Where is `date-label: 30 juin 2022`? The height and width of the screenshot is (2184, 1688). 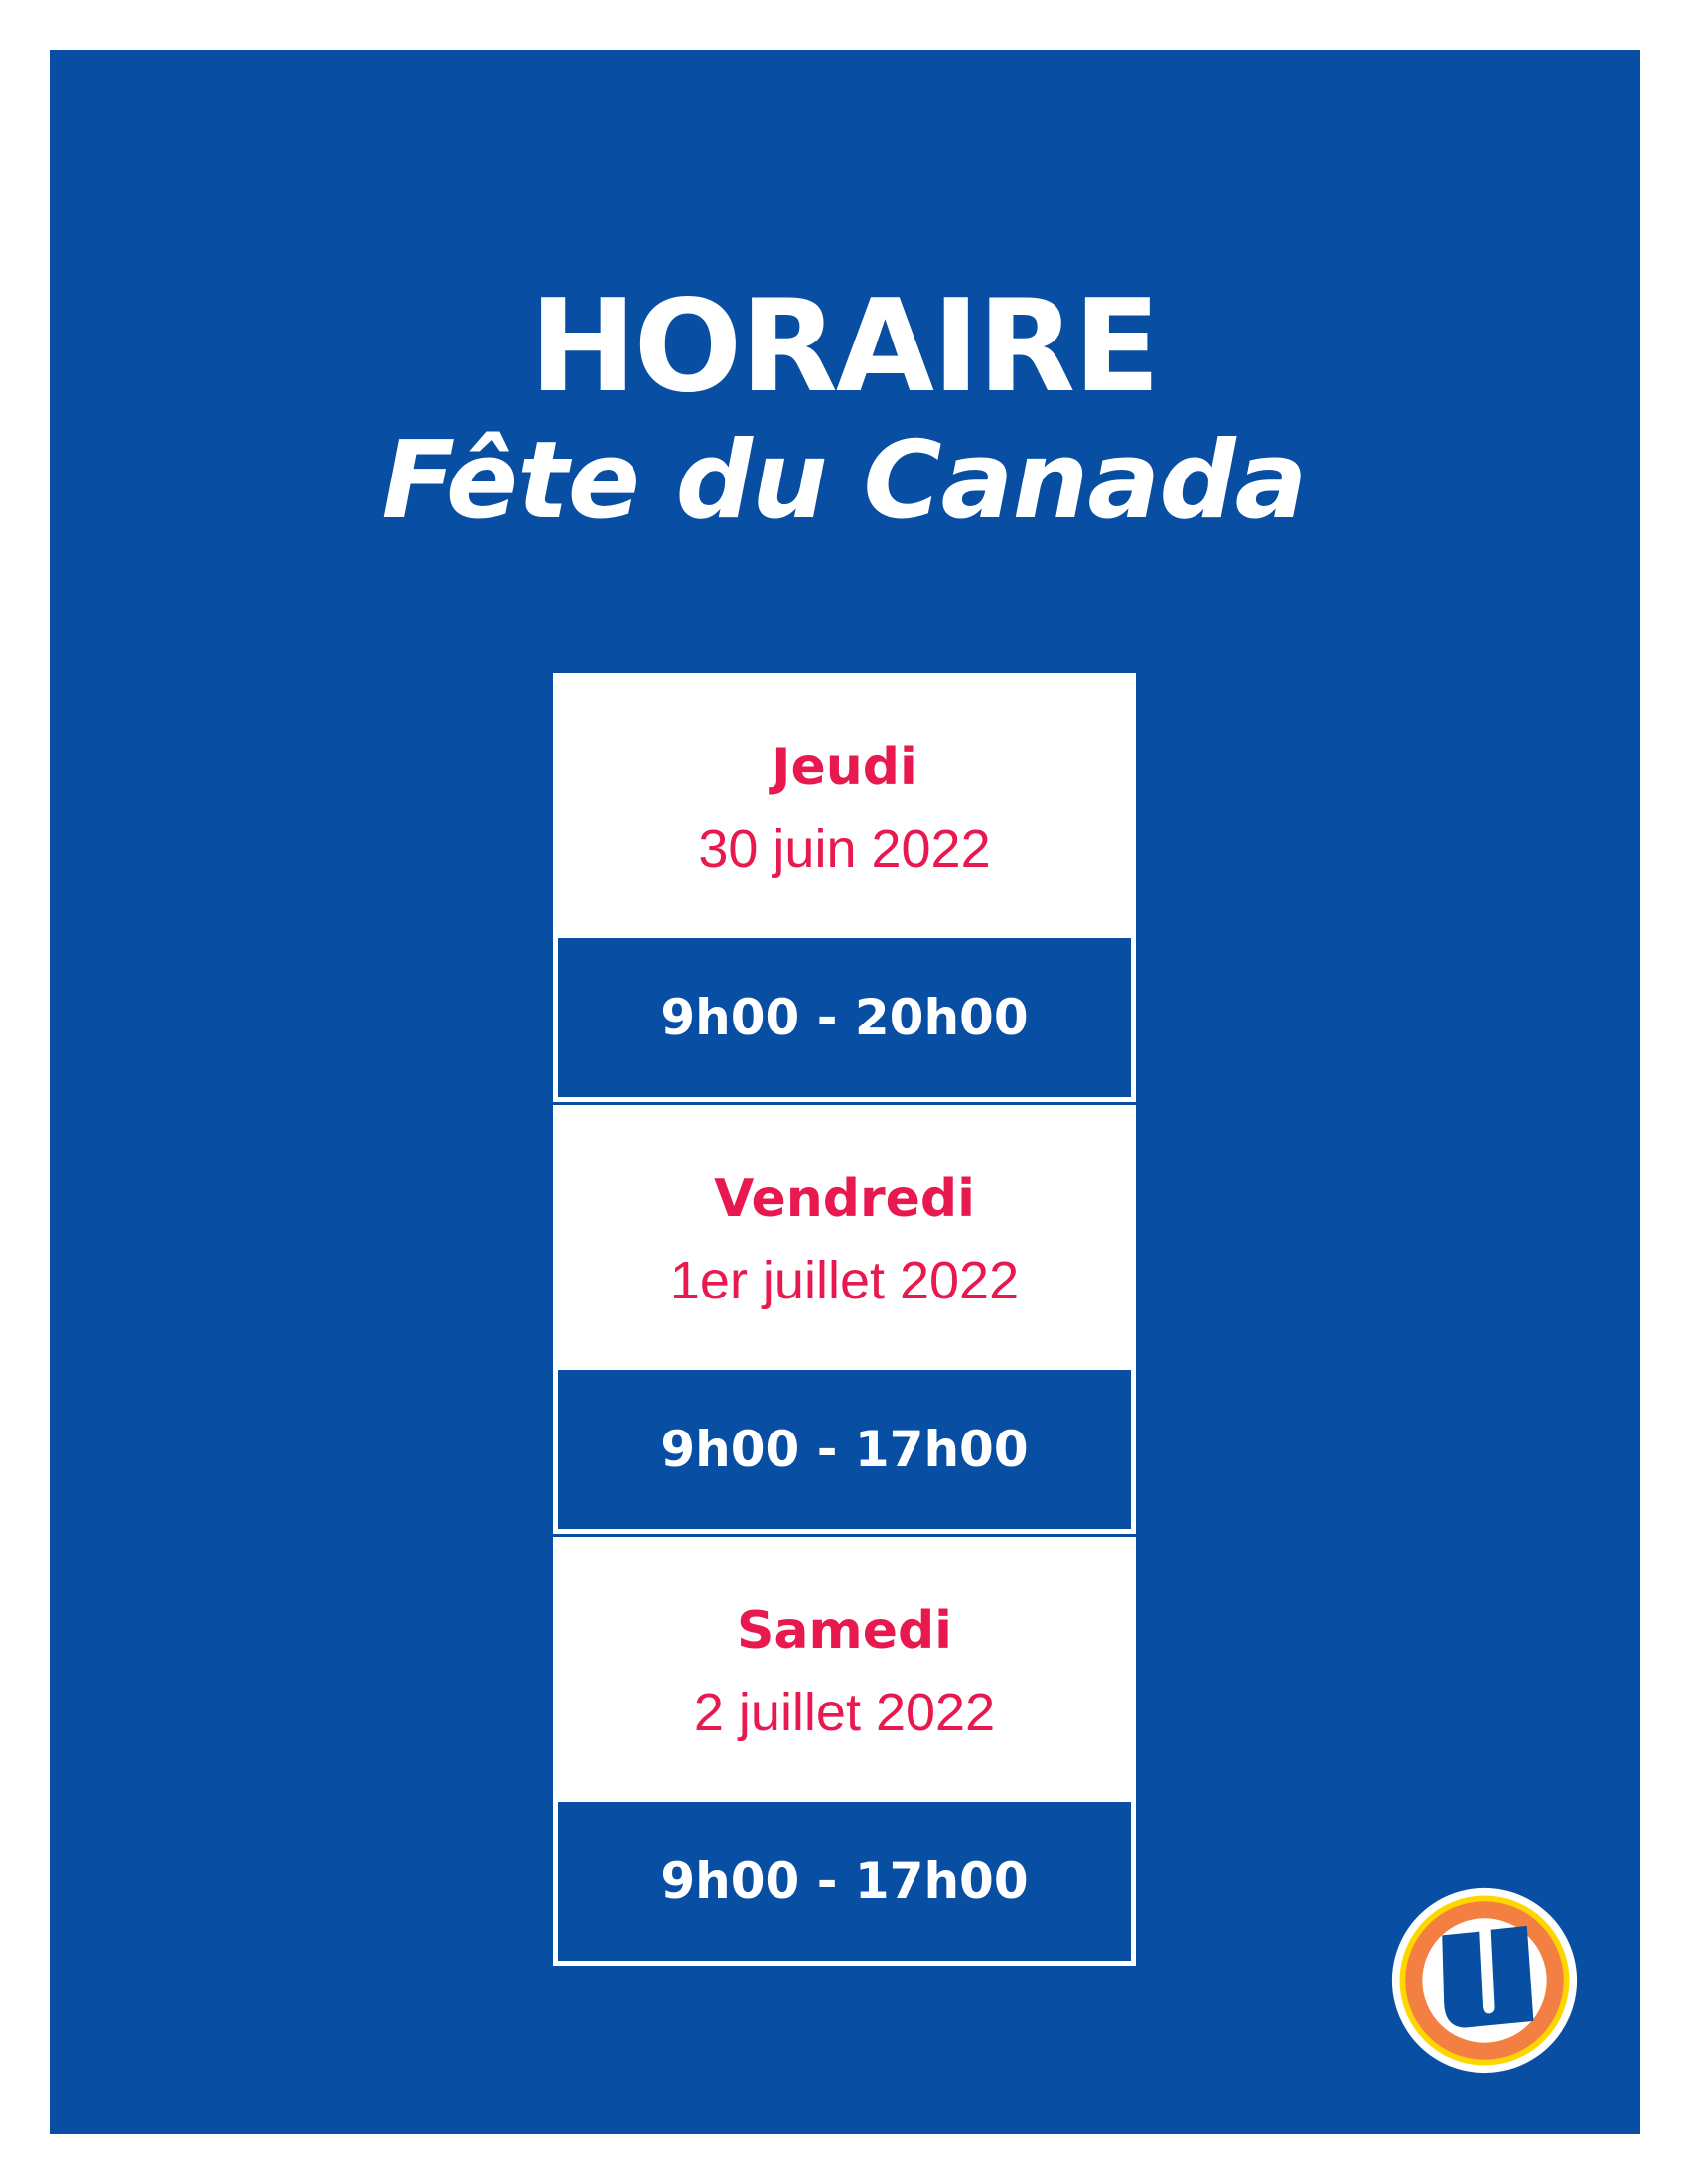
date-label: 30 juin 2022 is located at coordinates (844, 849).